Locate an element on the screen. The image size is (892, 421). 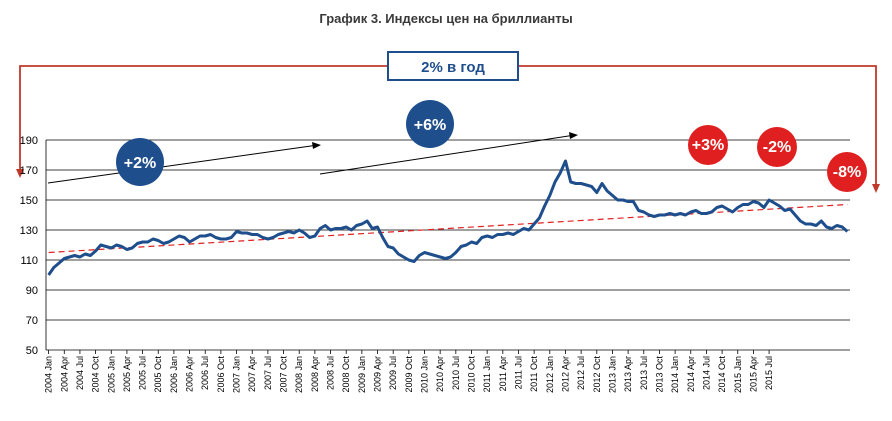
x-tick-label: 2005 Apr is located at coordinates (127, 374).